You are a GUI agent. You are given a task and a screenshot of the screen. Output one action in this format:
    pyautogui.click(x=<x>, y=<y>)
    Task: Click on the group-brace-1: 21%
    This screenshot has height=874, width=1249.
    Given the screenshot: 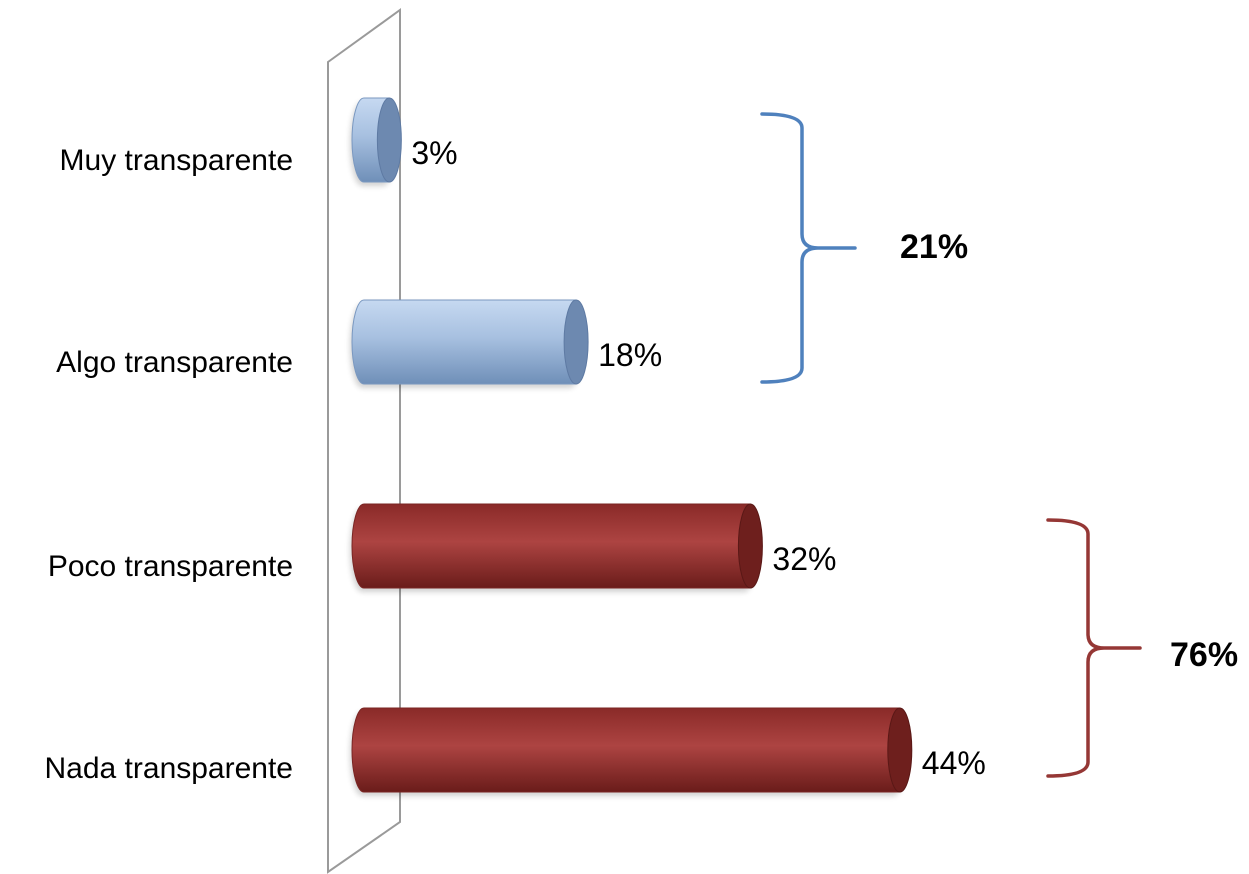 What is the action you would take?
    pyautogui.click(x=864, y=248)
    